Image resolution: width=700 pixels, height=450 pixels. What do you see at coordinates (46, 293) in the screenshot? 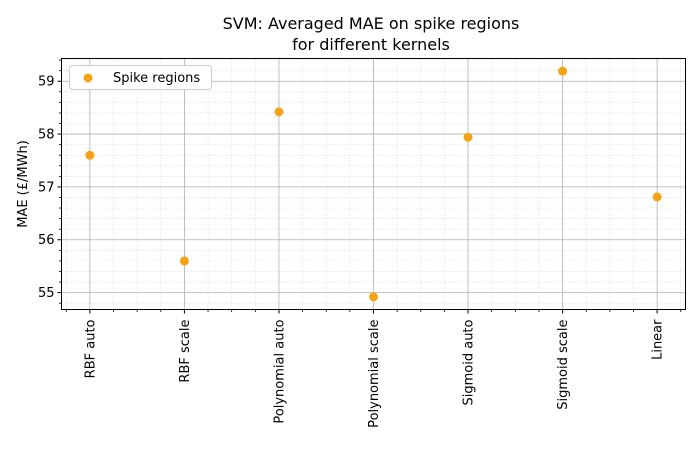
I see `y-tick-label: 55` at bounding box center [46, 293].